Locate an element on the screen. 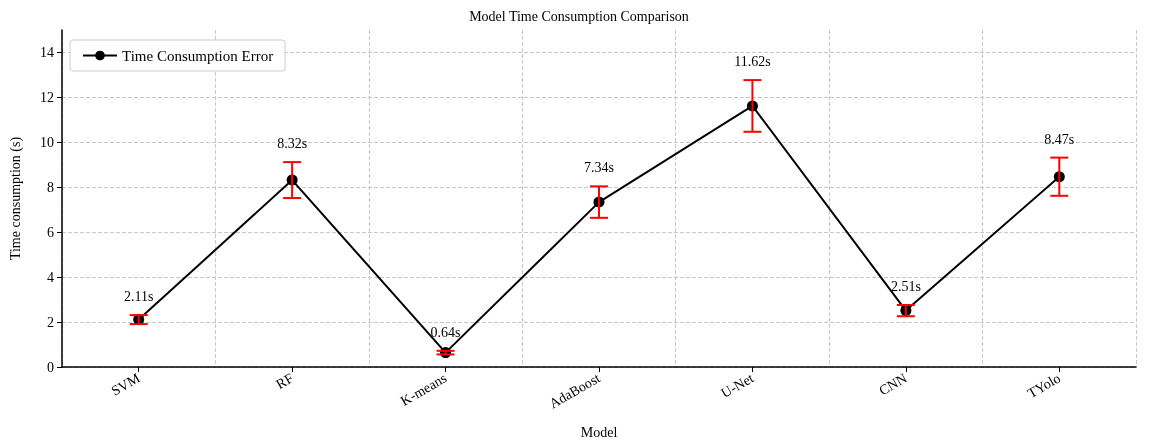 This screenshot has width=1158, height=445. data-label: 11.62s is located at coordinates (752, 62).